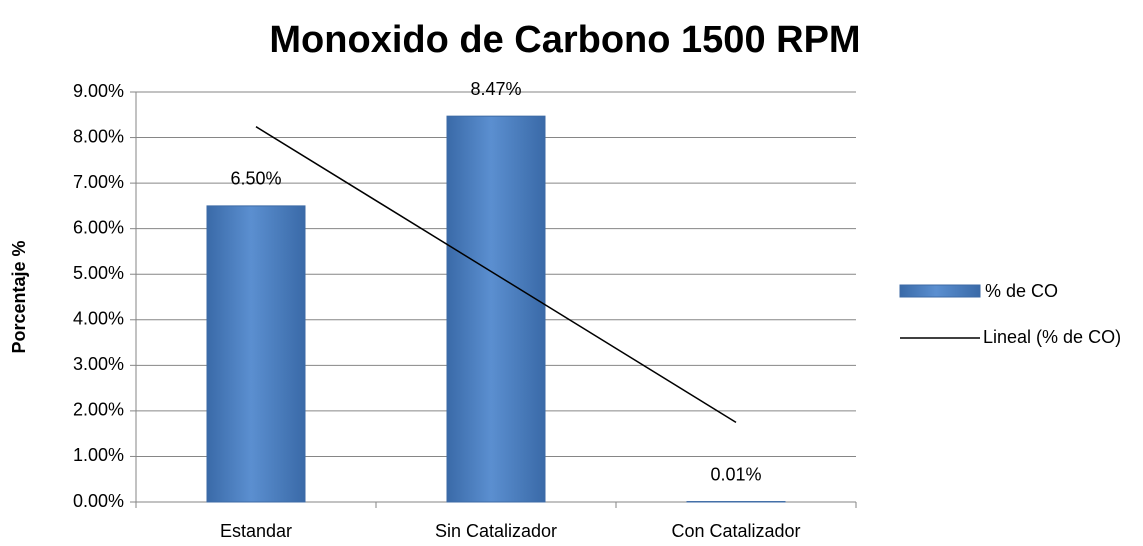  I want to click on legend-label: Lineal (% de CO), so click(1052, 337).